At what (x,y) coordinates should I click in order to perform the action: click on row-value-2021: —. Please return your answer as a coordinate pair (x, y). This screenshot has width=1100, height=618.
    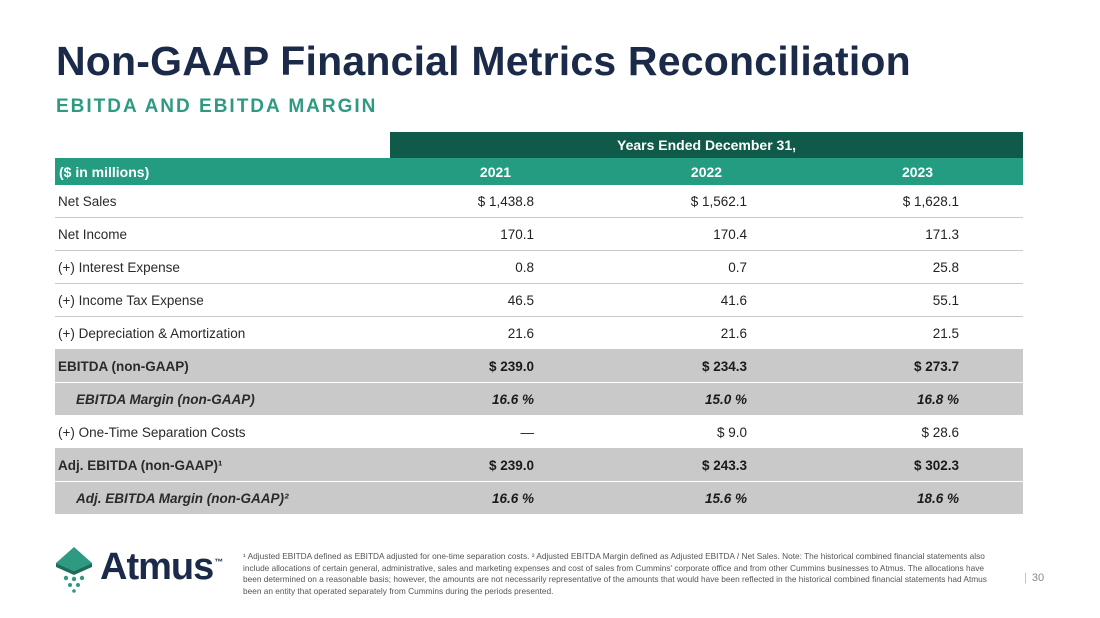
    Looking at the image, I should click on (495, 432).